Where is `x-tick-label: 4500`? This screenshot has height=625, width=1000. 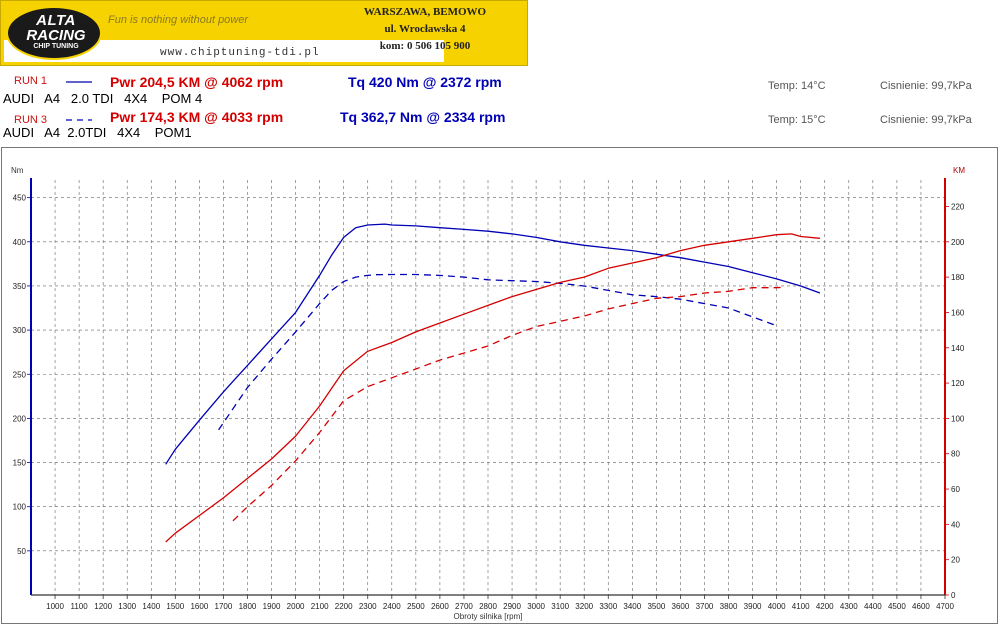 x-tick-label: 4500 is located at coordinates (897, 606).